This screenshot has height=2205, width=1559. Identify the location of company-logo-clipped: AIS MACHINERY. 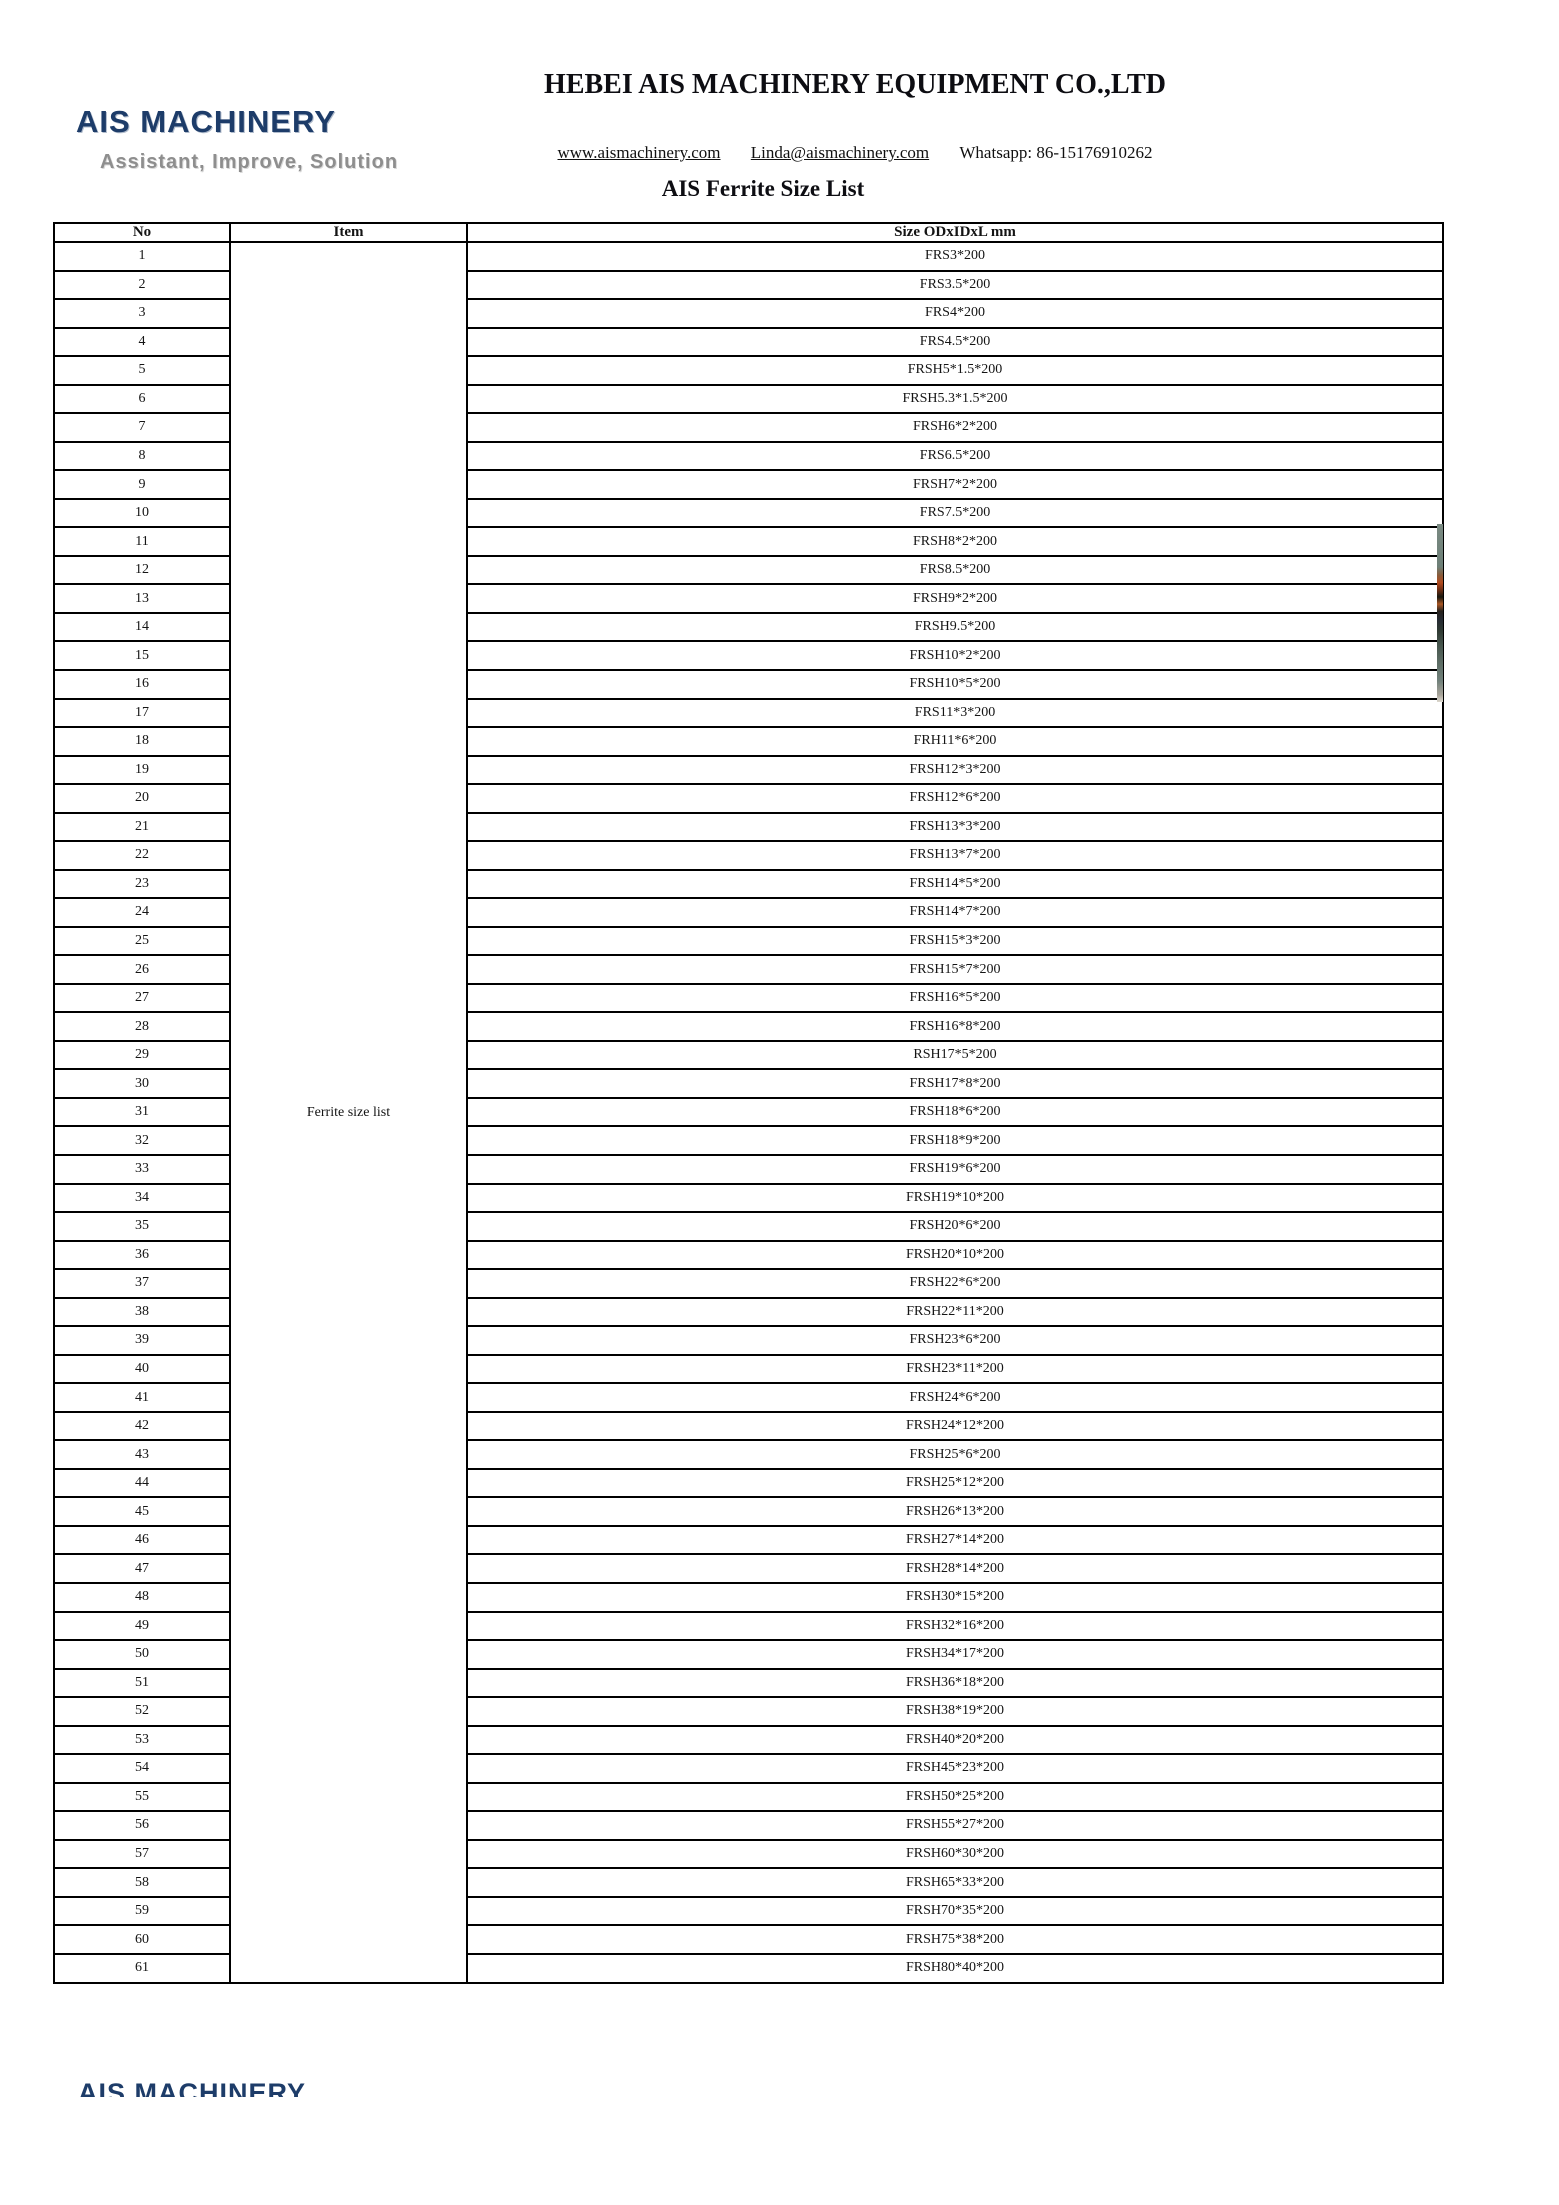
(192, 2088).